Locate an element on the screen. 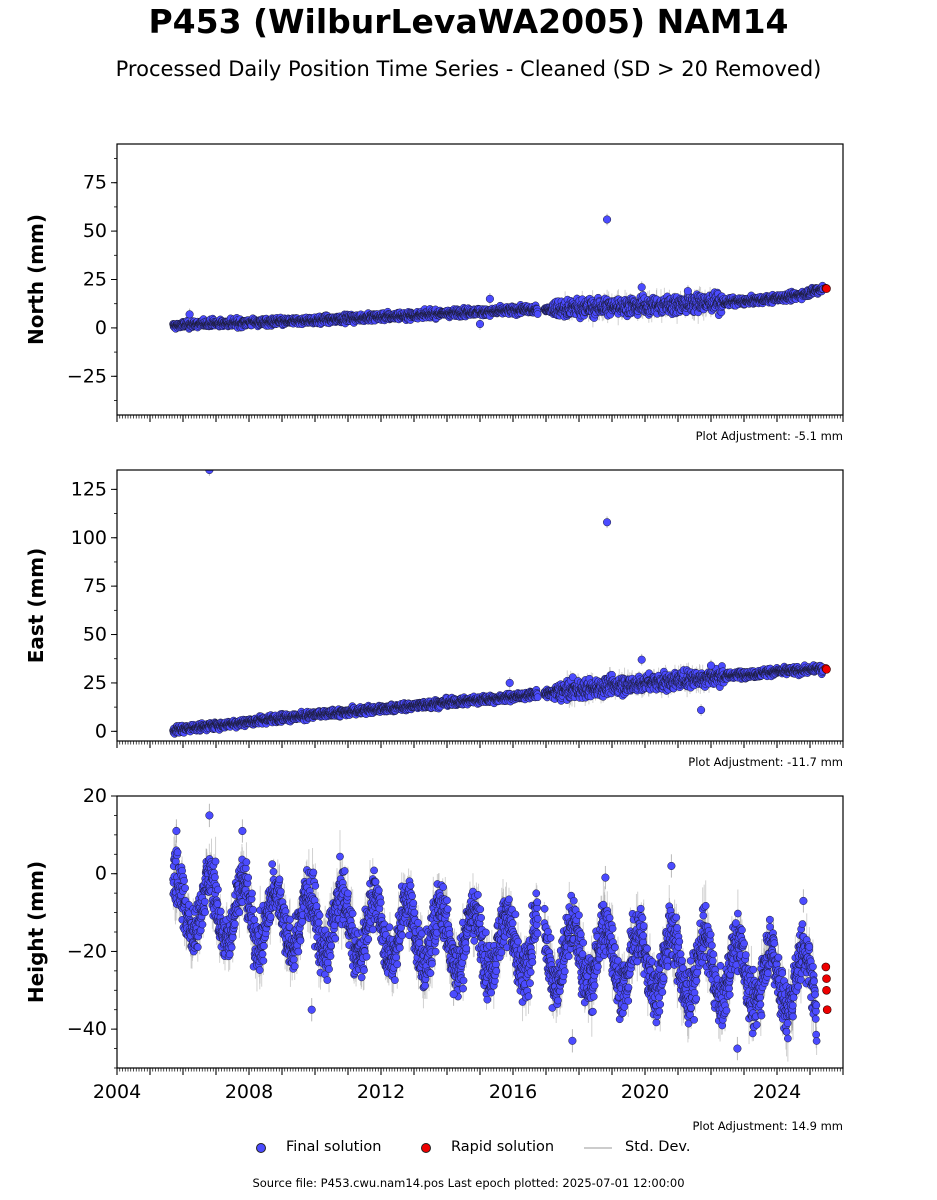 The image size is (937, 1200). final-point is located at coordinates (537, 314).